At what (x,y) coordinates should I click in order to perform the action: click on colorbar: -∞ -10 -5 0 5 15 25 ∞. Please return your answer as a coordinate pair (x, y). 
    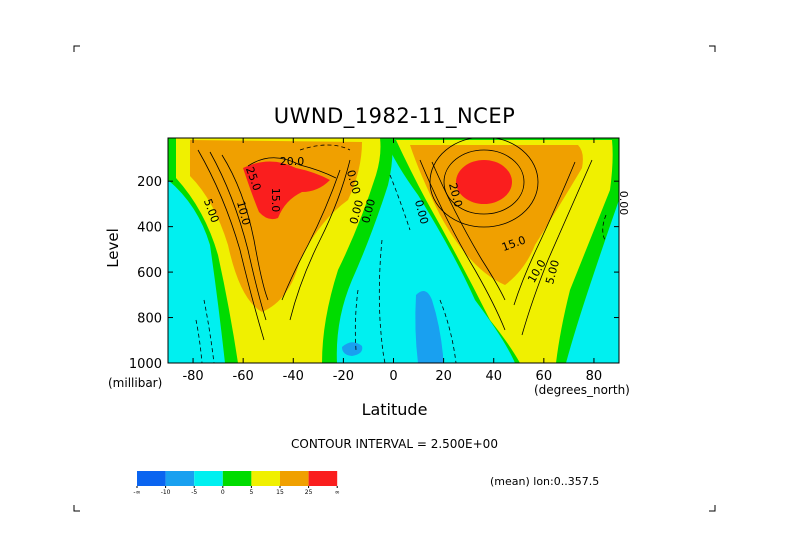
    Looking at the image, I should click on (236, 483).